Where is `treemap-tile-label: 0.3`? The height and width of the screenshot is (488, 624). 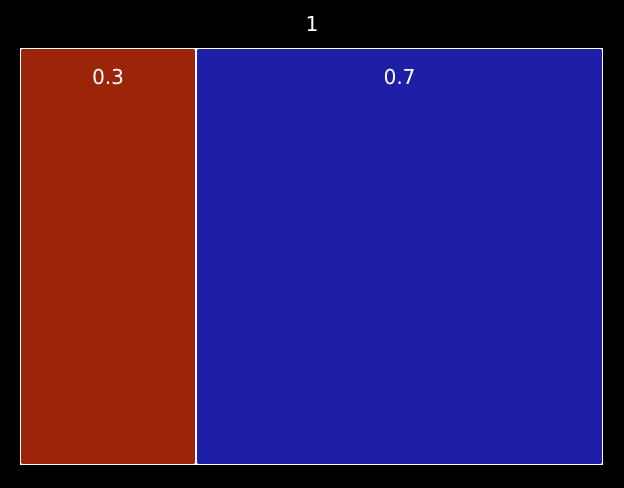
treemap-tile-label: 0.3 is located at coordinates (108, 77).